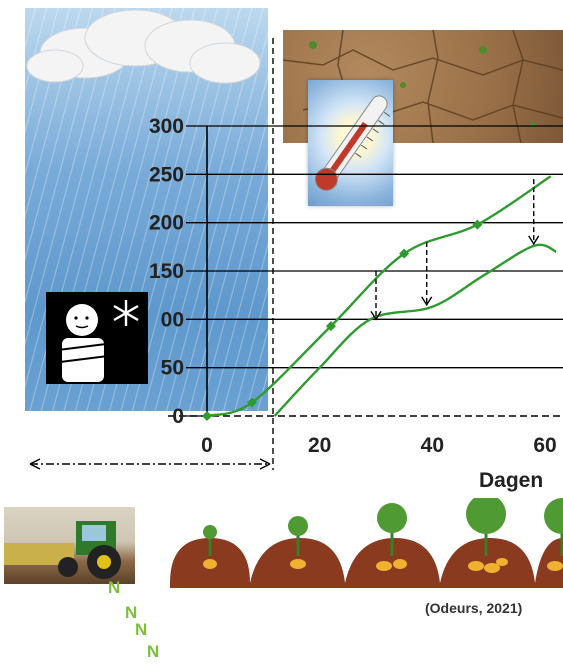 This screenshot has width=563, height=671. Describe the element at coordinates (432, 445) in the screenshot. I see `x-tick-label: 40` at that location.